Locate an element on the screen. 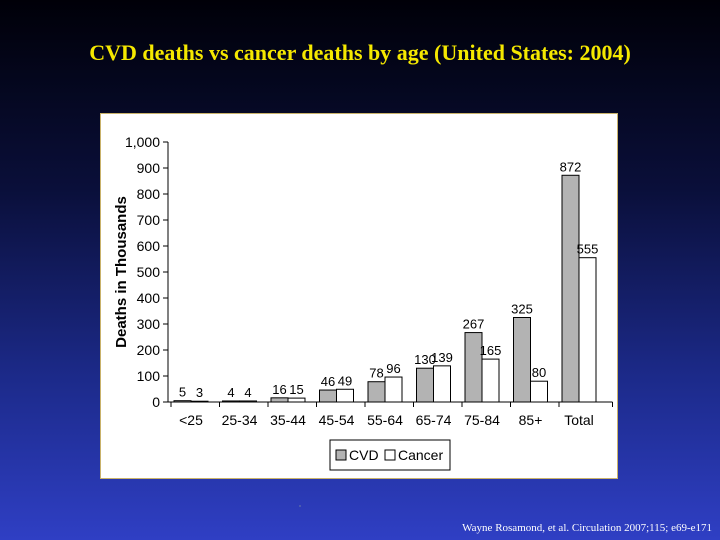 This screenshot has height=540, width=720. x-category-label: 75-84 is located at coordinates (482, 420).